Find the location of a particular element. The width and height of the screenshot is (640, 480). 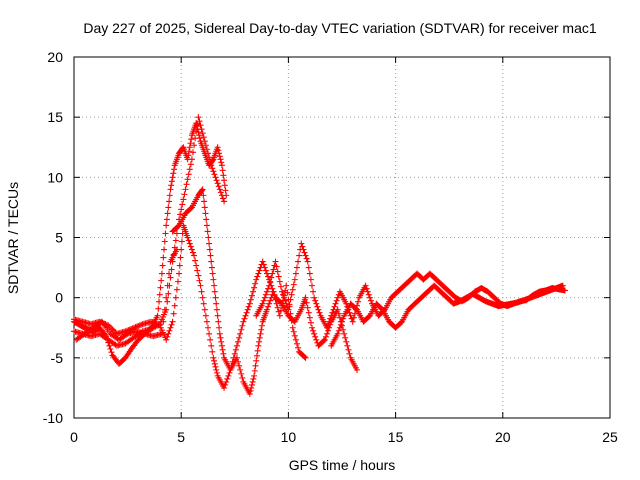

x-tick-label: 10 is located at coordinates (289, 437).